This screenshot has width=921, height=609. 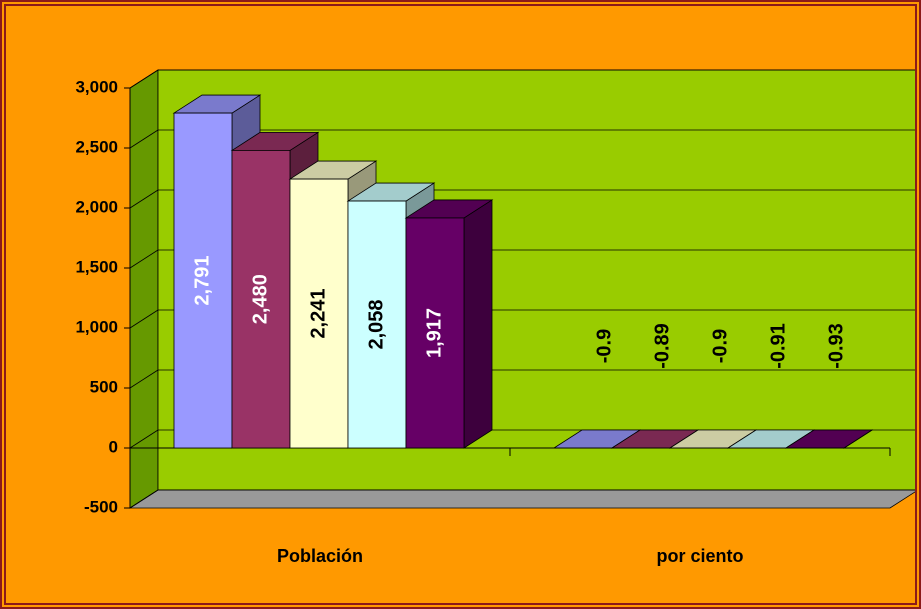 What do you see at coordinates (96, 86) in the screenshot?
I see `y-tick-label: 3,000` at bounding box center [96, 86].